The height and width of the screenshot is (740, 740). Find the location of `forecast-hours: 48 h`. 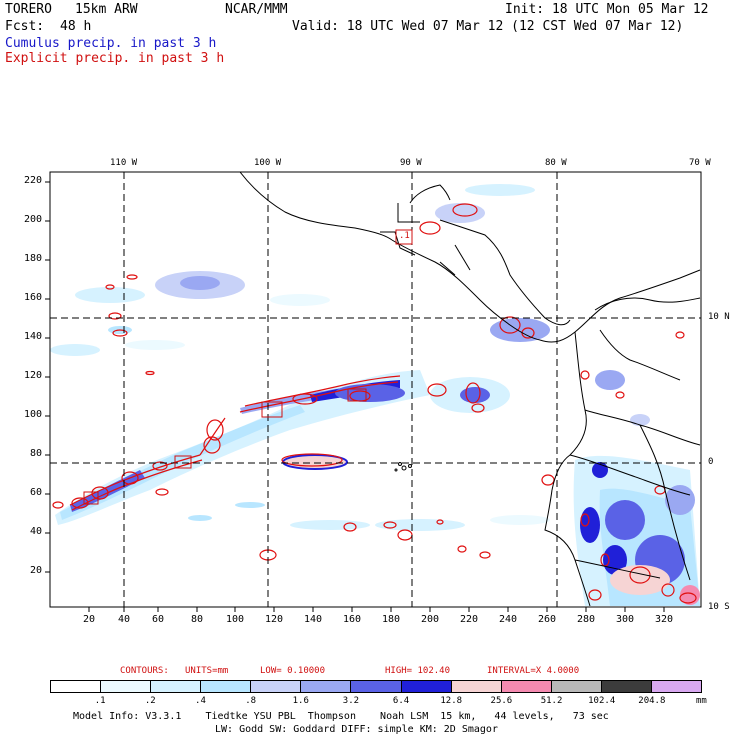

forecast-hours: 48 h is located at coordinates (76, 26).